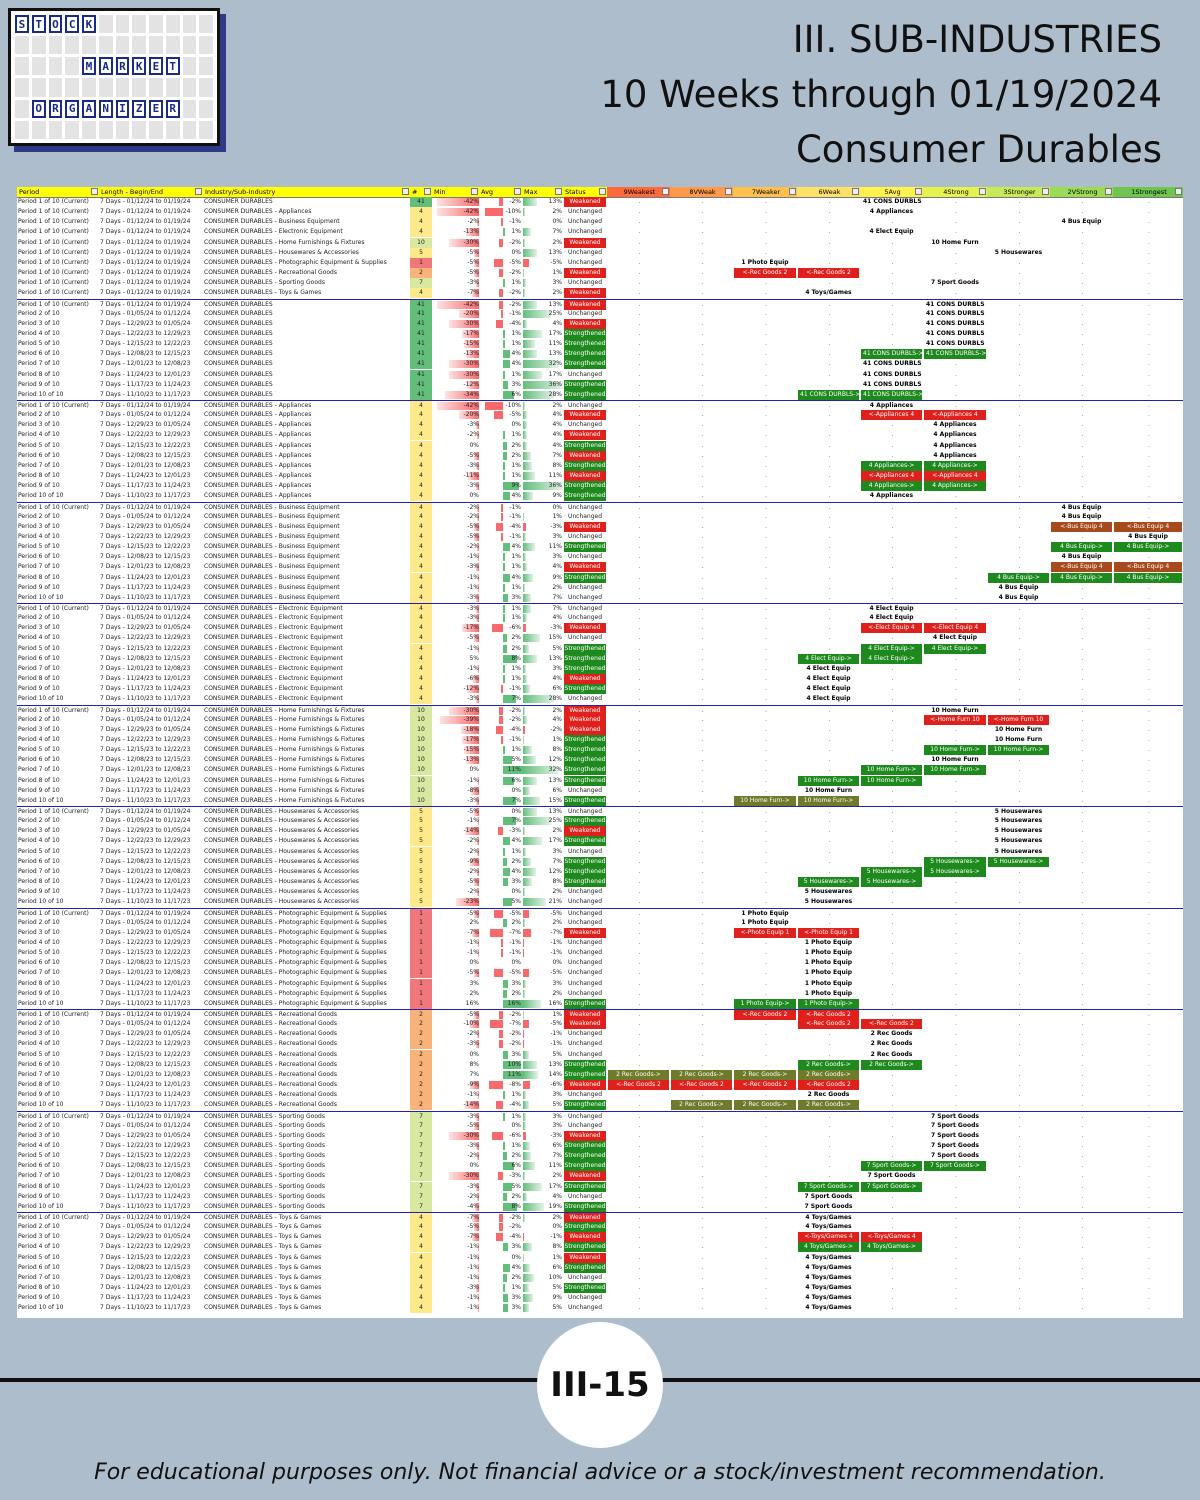 This screenshot has height=1500, width=1200. What do you see at coordinates (828, 689) in the screenshot?
I see `rank-tag: 4 Elect Equip` at bounding box center [828, 689].